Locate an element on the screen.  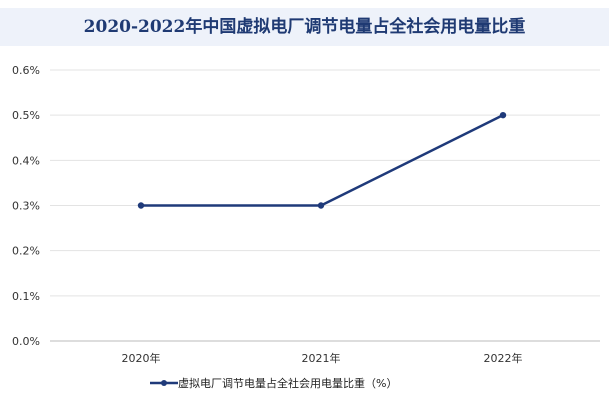
chart-title: 2020-2022年中国虚拟电厂调节电量占全社会用电量比重 is located at coordinates (304, 27).